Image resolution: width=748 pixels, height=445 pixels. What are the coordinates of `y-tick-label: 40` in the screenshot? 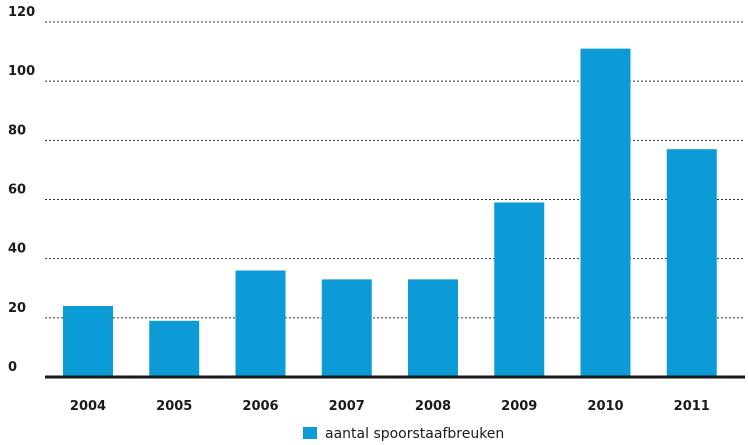 It's located at (17, 249).